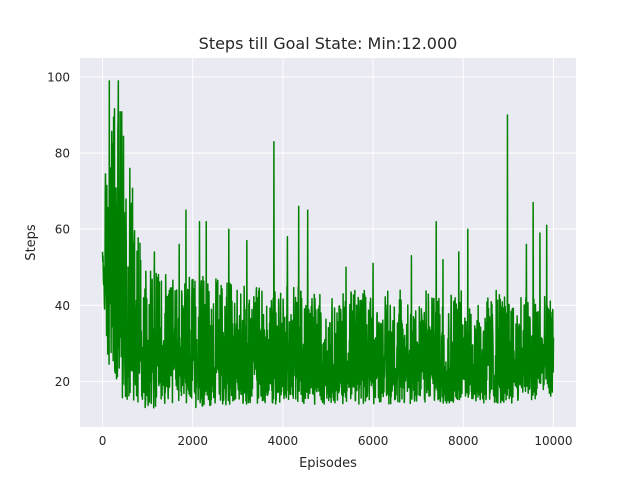 The image size is (640, 484). What do you see at coordinates (463, 441) in the screenshot?
I see `x-tick-label: 8000` at bounding box center [463, 441].